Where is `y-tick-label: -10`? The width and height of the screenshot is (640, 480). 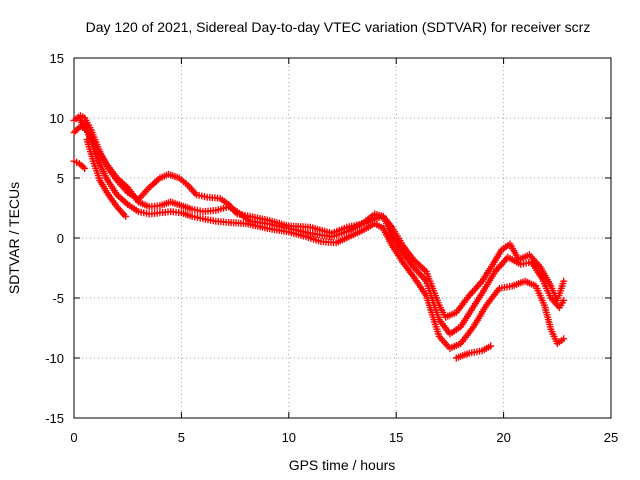
y-tick-label: -10 is located at coordinates (54, 358).